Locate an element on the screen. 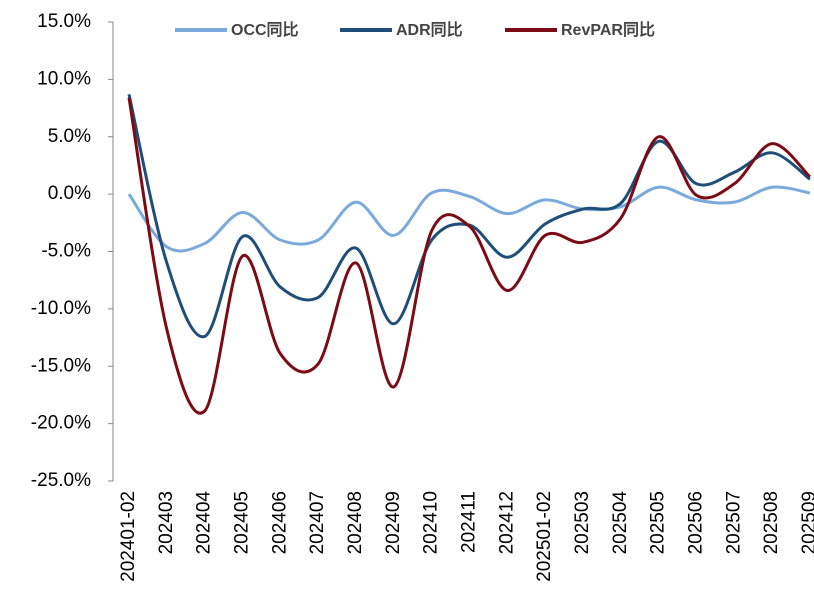 This screenshot has width=814, height=609. legend-label: RevPAR同比 is located at coordinates (608, 30).